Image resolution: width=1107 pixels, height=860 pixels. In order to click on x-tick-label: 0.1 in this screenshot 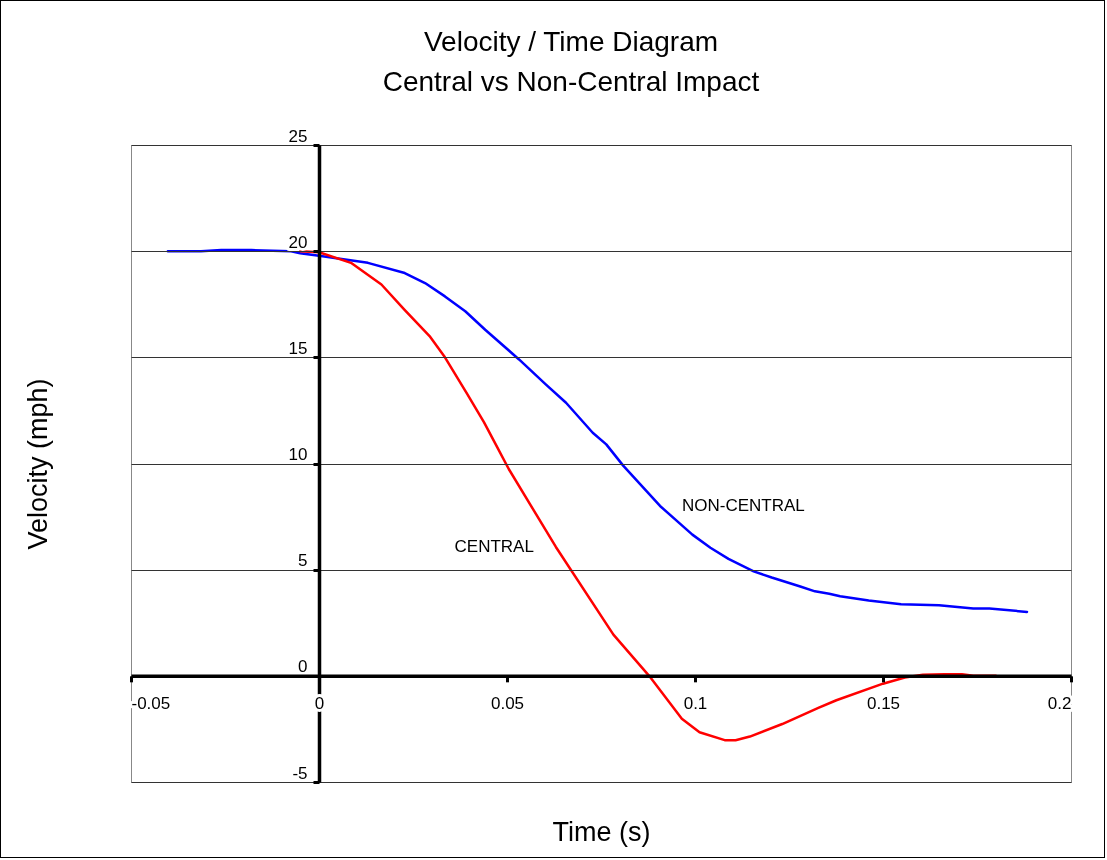, I will do `click(695, 704)`.